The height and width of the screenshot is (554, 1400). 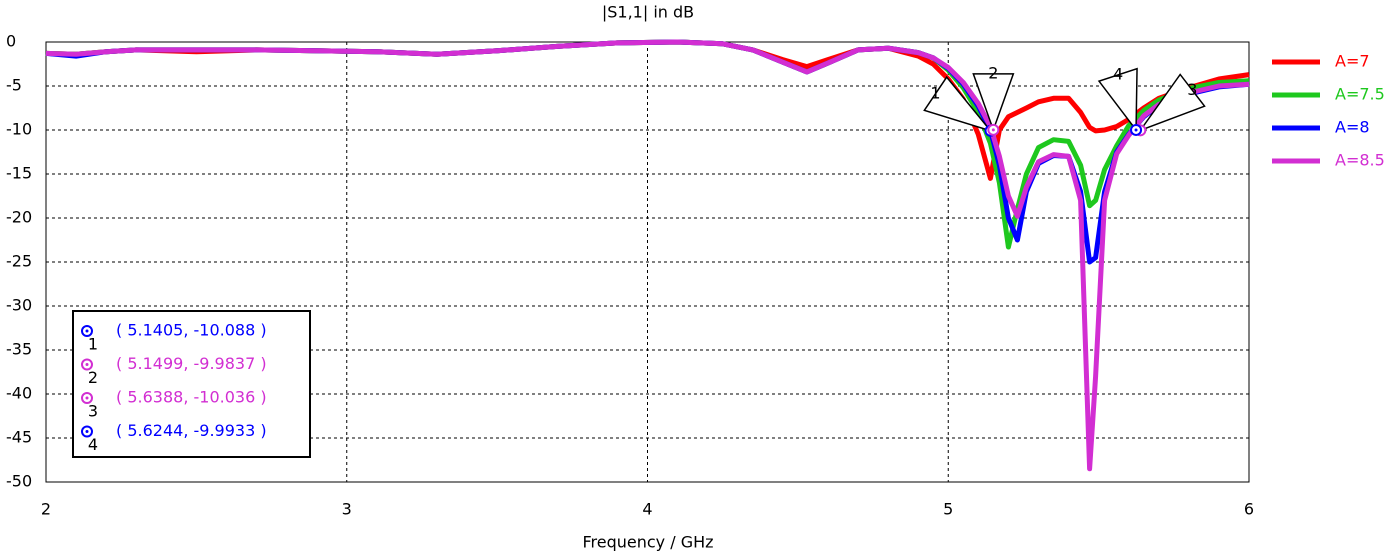 I want to click on y-tick-label: -25, so click(x=19, y=261).